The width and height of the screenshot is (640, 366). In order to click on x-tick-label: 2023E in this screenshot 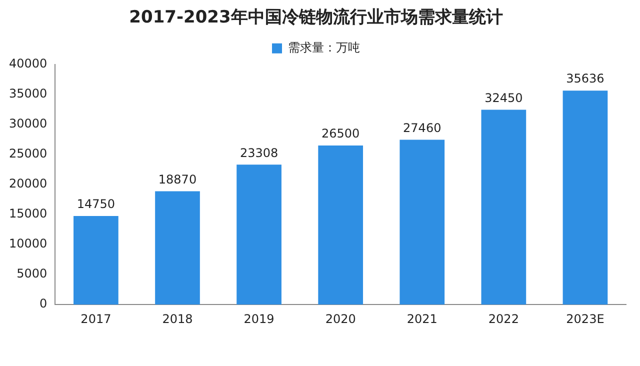, I will do `click(585, 319)`.